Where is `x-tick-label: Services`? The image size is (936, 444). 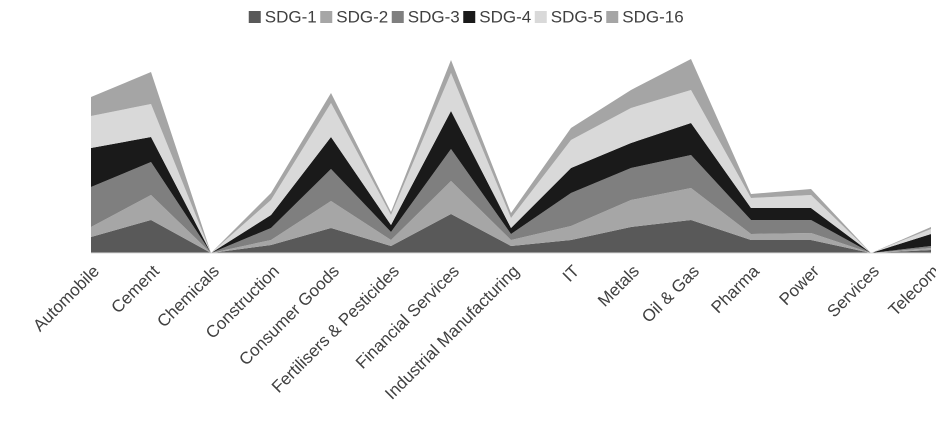
x-tick-label: Services is located at coordinates (853, 292).